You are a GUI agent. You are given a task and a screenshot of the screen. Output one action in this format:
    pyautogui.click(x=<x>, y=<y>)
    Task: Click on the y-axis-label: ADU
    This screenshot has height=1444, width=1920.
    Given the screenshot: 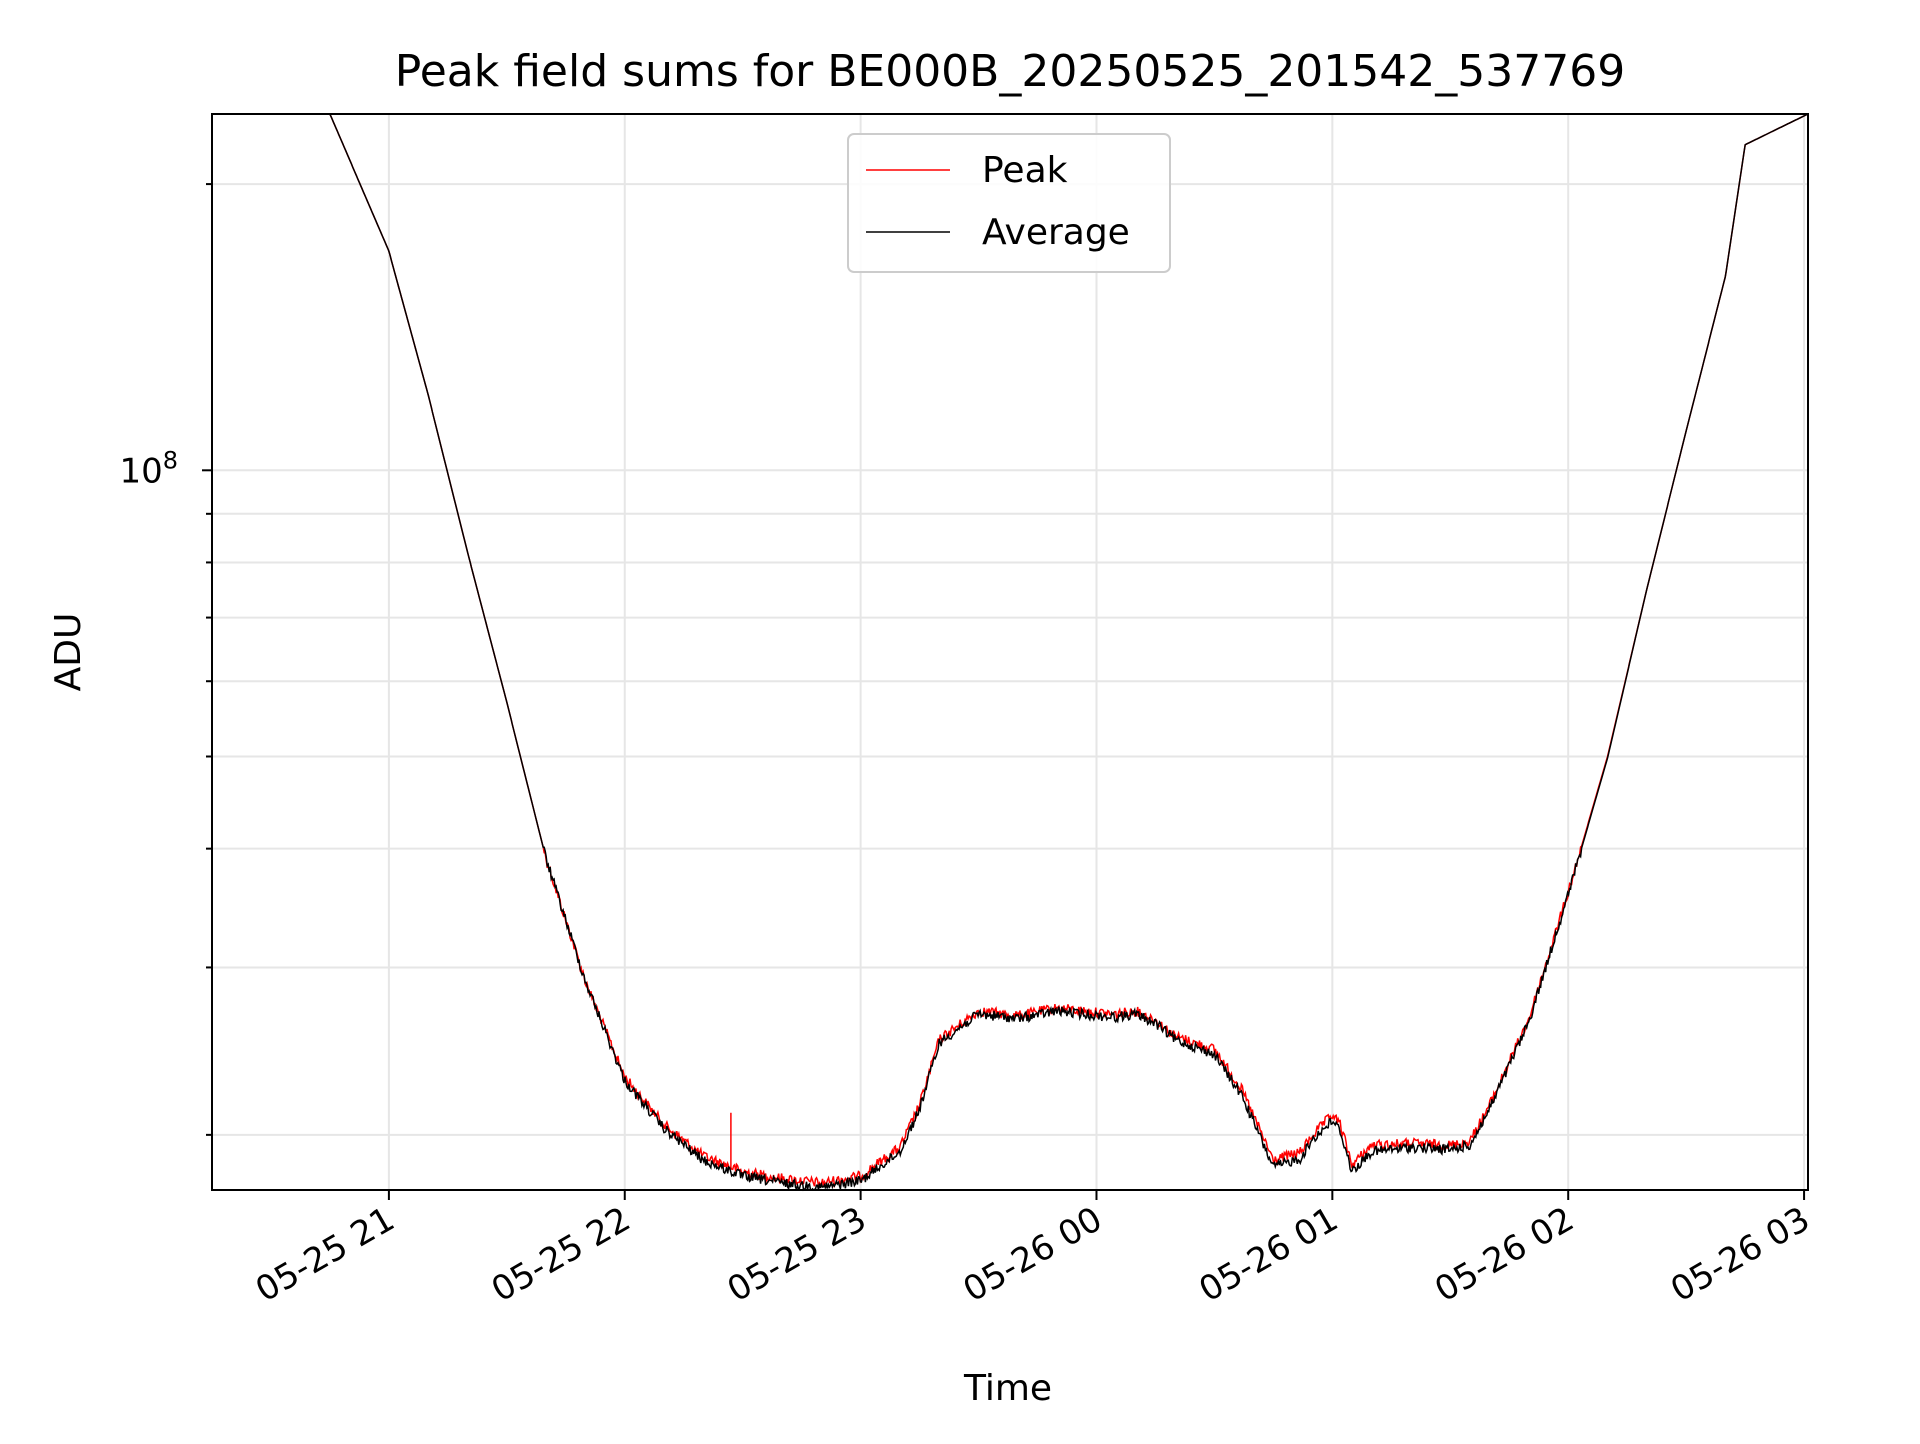 What is the action you would take?
    pyautogui.click(x=68, y=652)
    